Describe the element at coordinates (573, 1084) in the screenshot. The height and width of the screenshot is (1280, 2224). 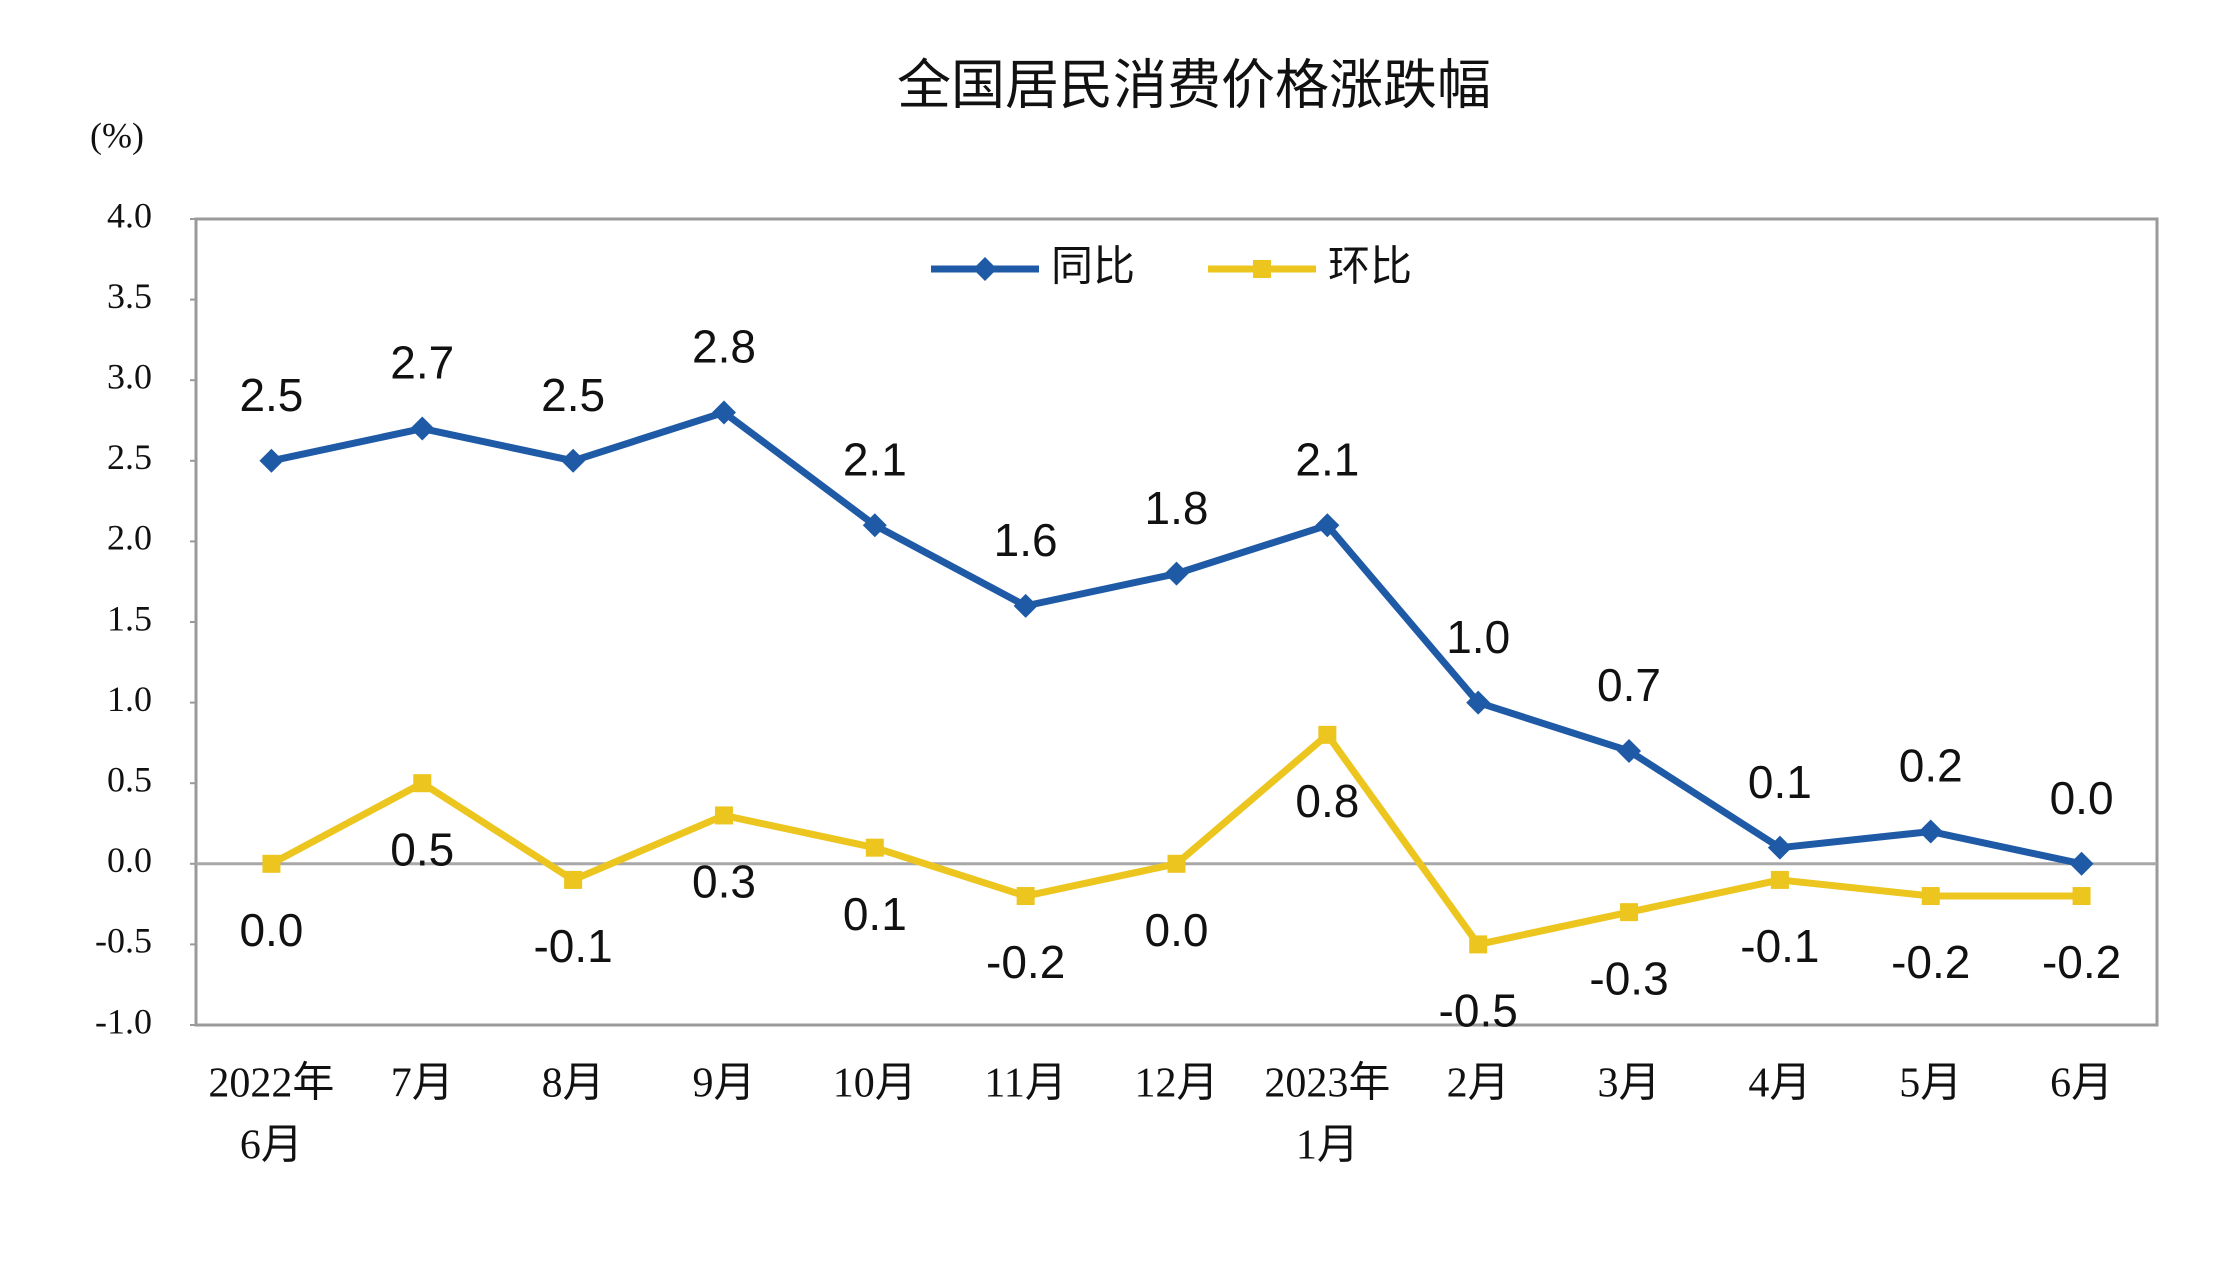
I see `x-tick-label: 8月` at that location.